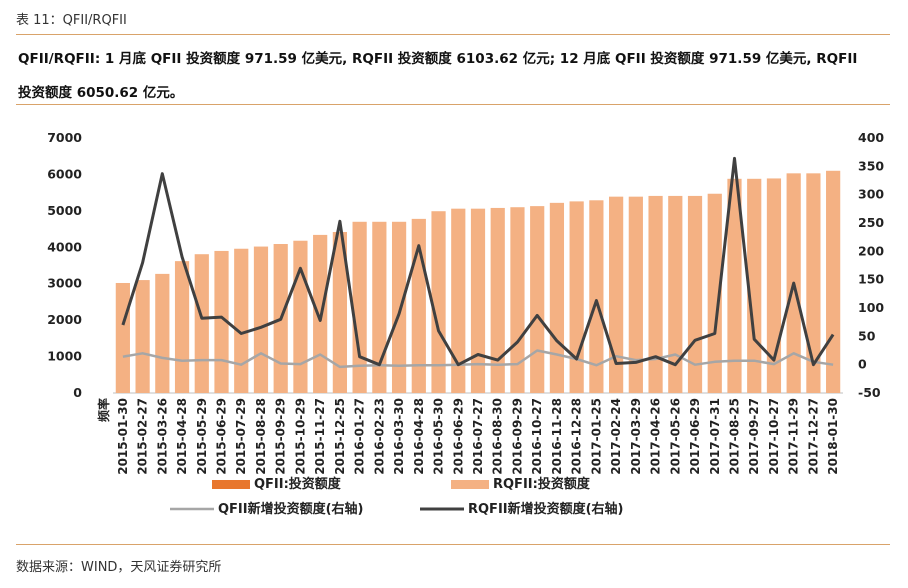 Image resolution: width=908 pixels, height=588 pixels. I want to click on x-axis-tick-label: 2015-12-25, so click(340, 436).